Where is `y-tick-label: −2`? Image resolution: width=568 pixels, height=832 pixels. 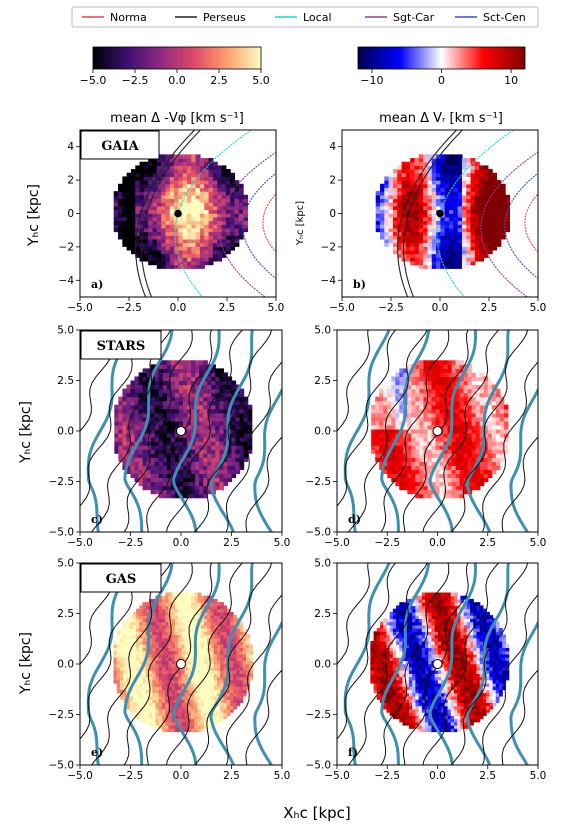
y-tick-label: −2 is located at coordinates (328, 247).